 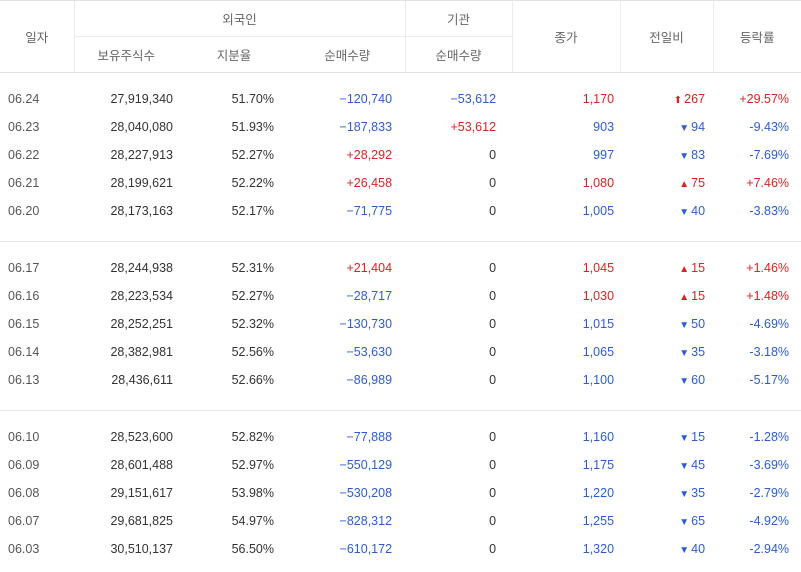 I want to click on inst-net-column-header: 순매수량, so click(x=458, y=54).